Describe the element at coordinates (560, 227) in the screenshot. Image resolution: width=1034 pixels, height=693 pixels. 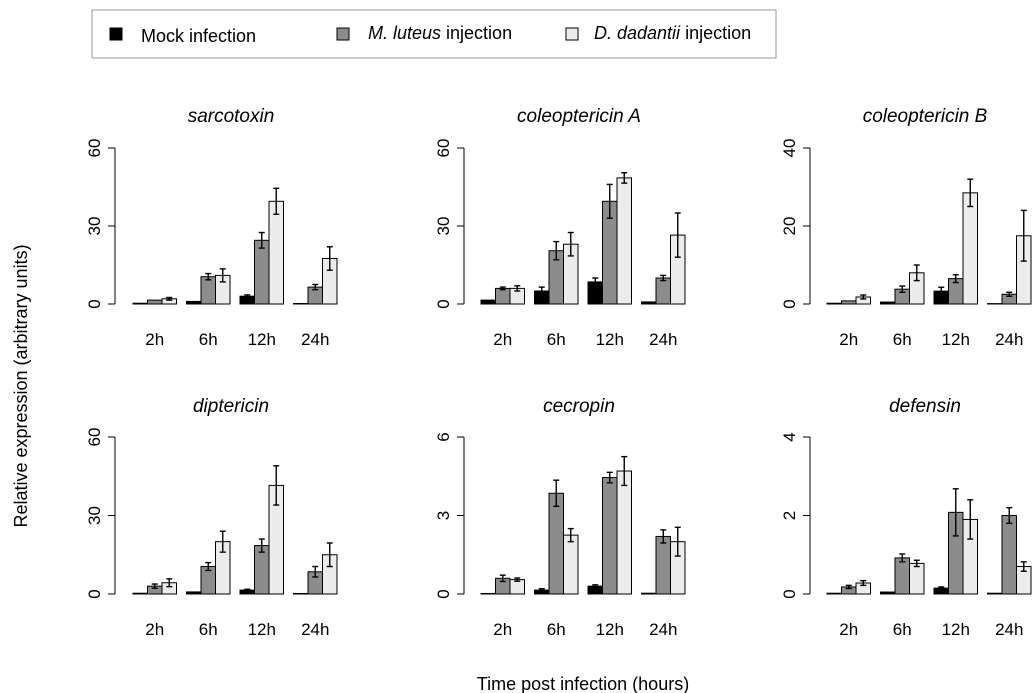
I see `chart-panel-1: coleoptericin A 0 30 60 2h 6h 12h 24h` at that location.